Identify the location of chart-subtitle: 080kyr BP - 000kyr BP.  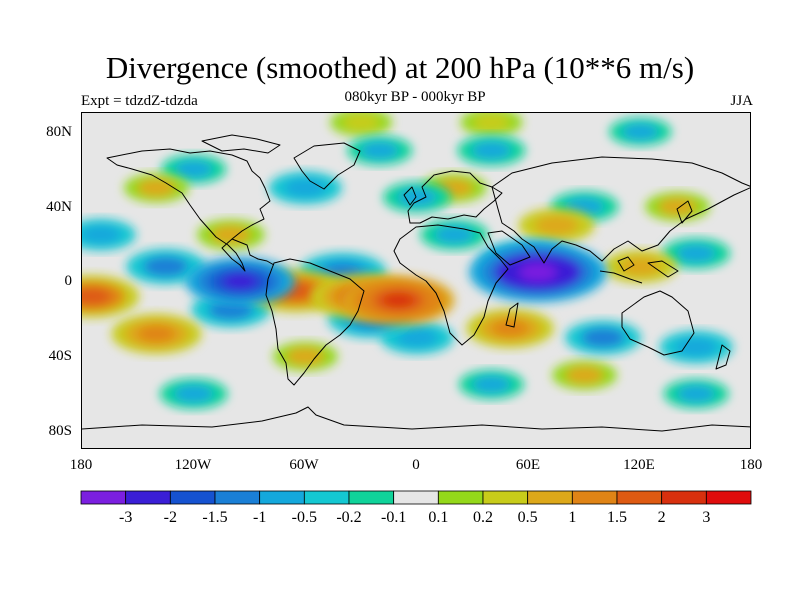
(415, 97).